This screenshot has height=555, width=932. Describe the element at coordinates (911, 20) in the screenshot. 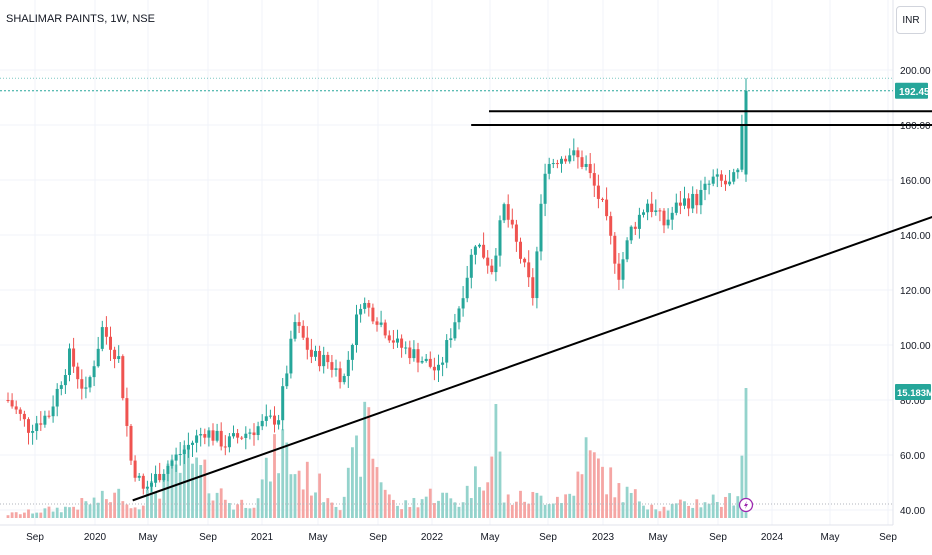

I see `currency-button: INR` at that location.